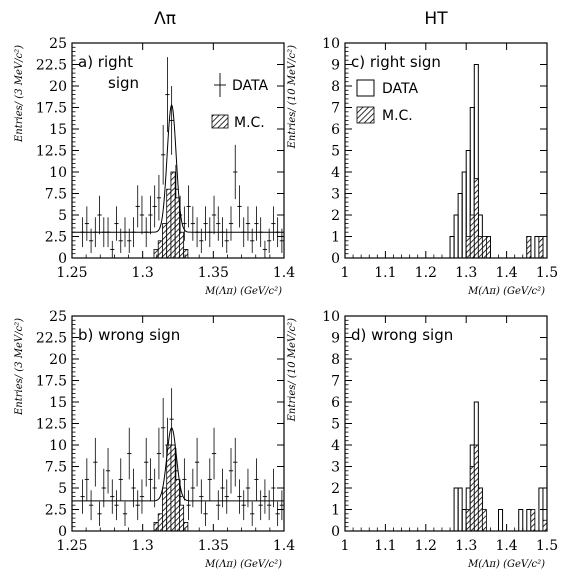 This screenshot has width=562, height=576. Describe the element at coordinates (335, 511) in the screenshot. I see `y-tick-label: 1` at that location.